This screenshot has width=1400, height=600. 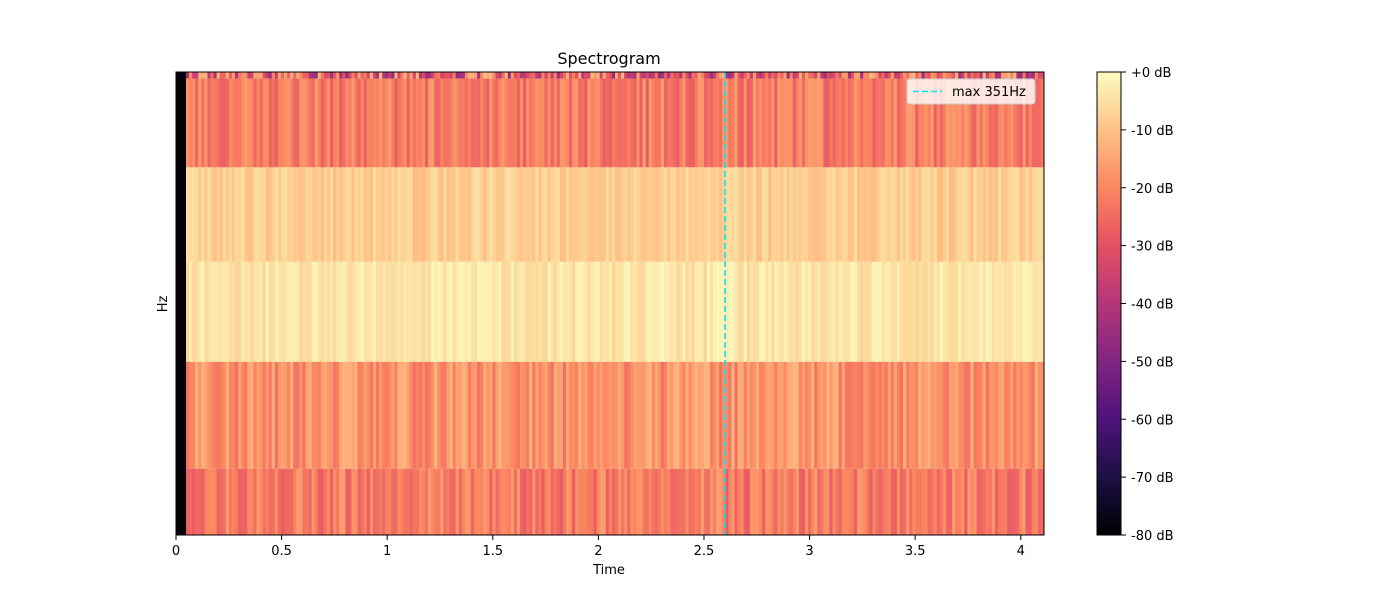 What do you see at coordinates (1151, 73) in the screenshot?
I see `colorbar-tick-label: +0 dB` at bounding box center [1151, 73].